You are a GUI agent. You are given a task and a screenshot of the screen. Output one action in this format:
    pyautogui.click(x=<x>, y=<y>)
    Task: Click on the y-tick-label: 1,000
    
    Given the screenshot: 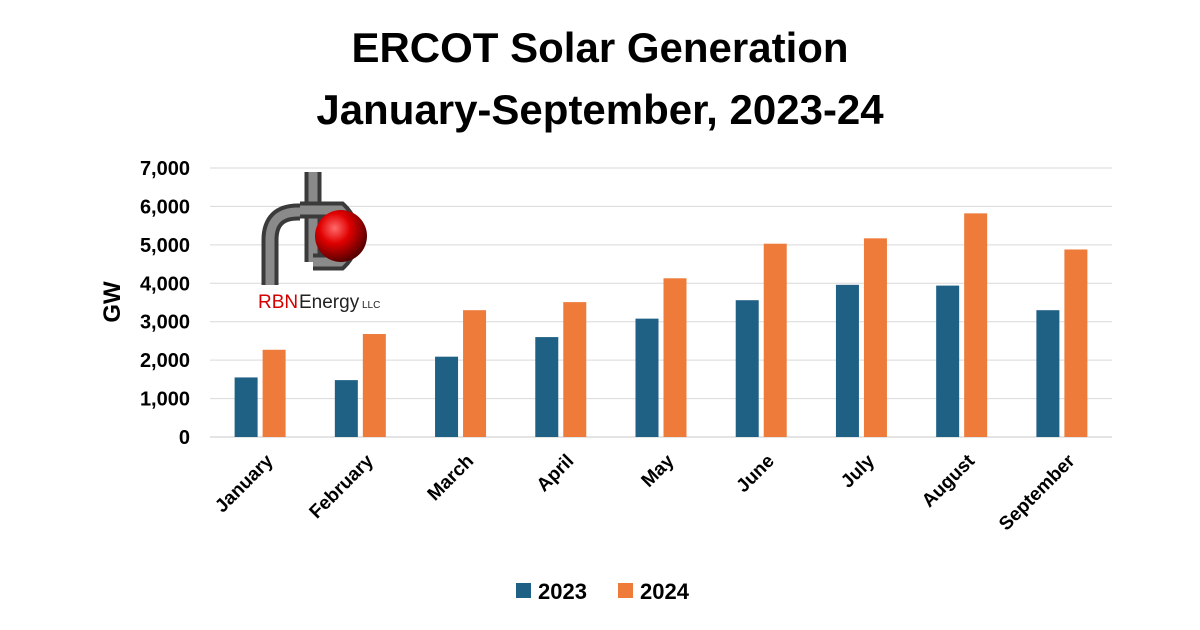 What is the action you would take?
    pyautogui.click(x=165, y=400)
    